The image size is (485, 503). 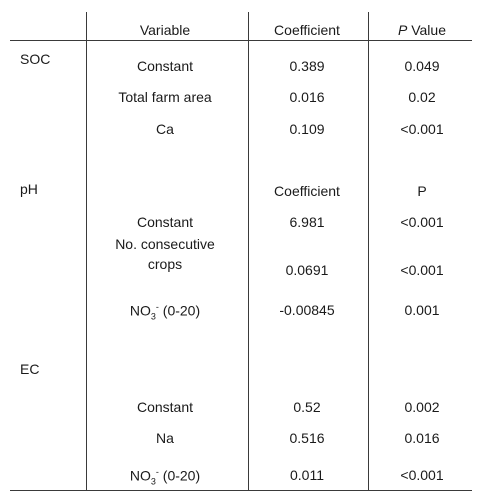 I want to click on ph-row-2-variable: No. consecutive crops, so click(x=165, y=254).